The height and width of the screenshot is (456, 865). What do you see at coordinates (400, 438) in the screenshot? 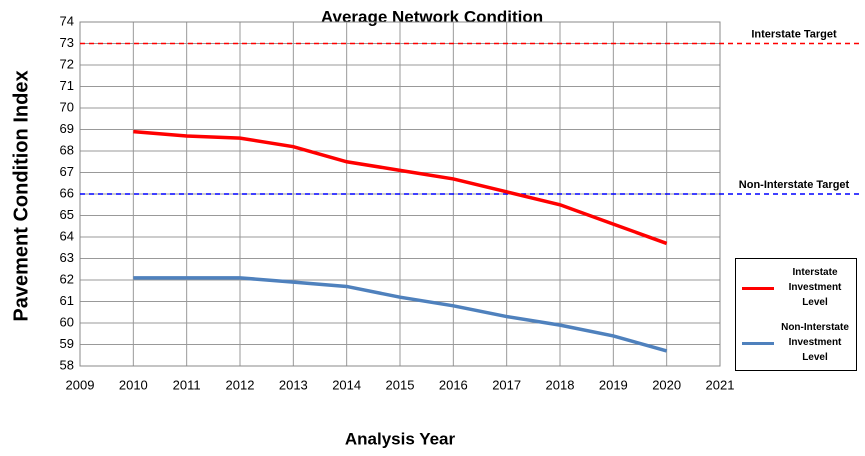
I see `x-axis-label: Analysis Year` at bounding box center [400, 438].